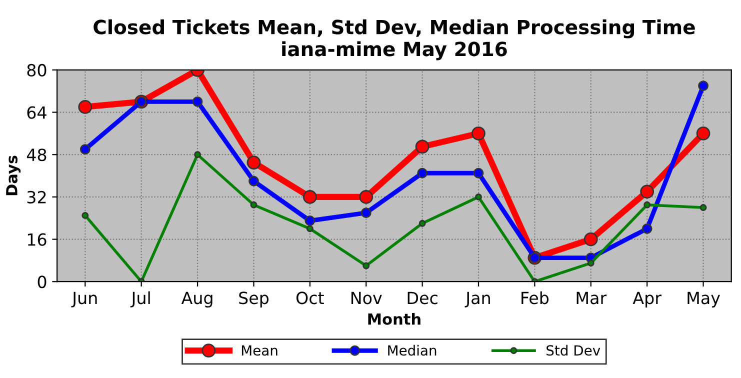 Image resolution: width=741 pixels, height=378 pixels. I want to click on x-tick-label: Dec, so click(423, 298).